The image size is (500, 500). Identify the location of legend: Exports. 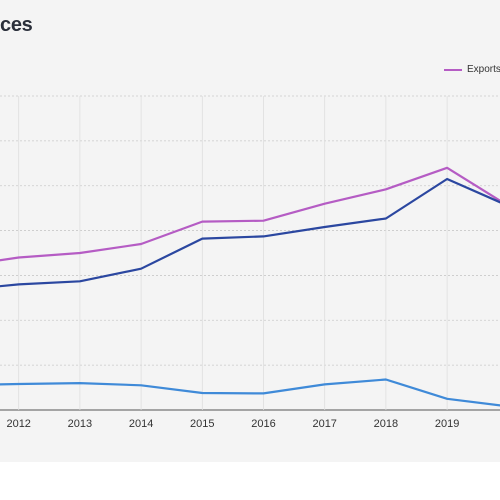
(472, 69).